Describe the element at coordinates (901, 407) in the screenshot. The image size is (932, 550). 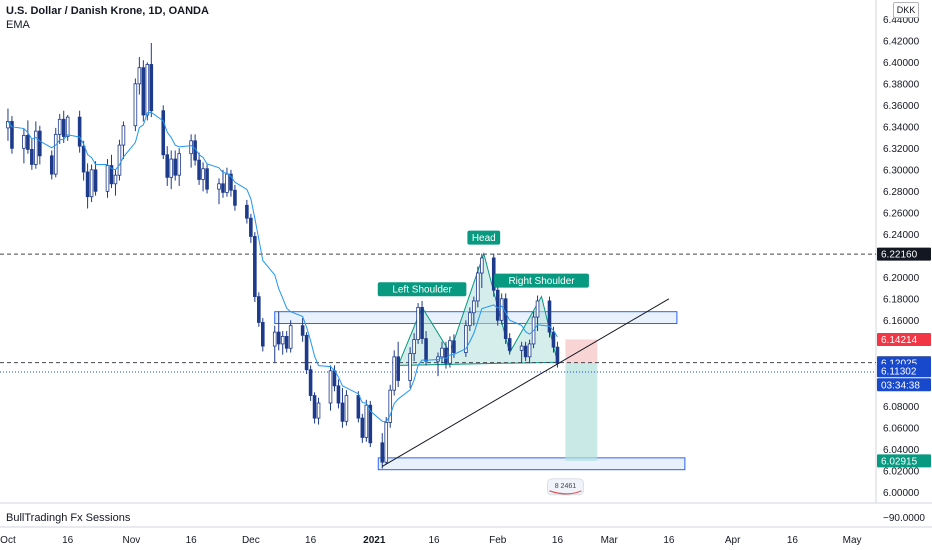
I see `price-tick-label: 6.08000` at that location.